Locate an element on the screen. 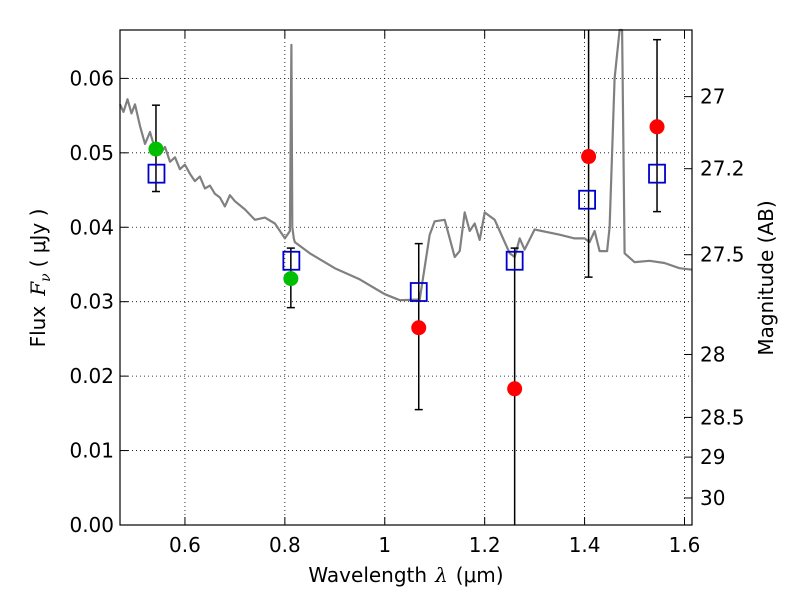 Image resolution: width=800 pixels, height=600 pixels. y-tick-label: 0.06 is located at coordinates (91, 78).